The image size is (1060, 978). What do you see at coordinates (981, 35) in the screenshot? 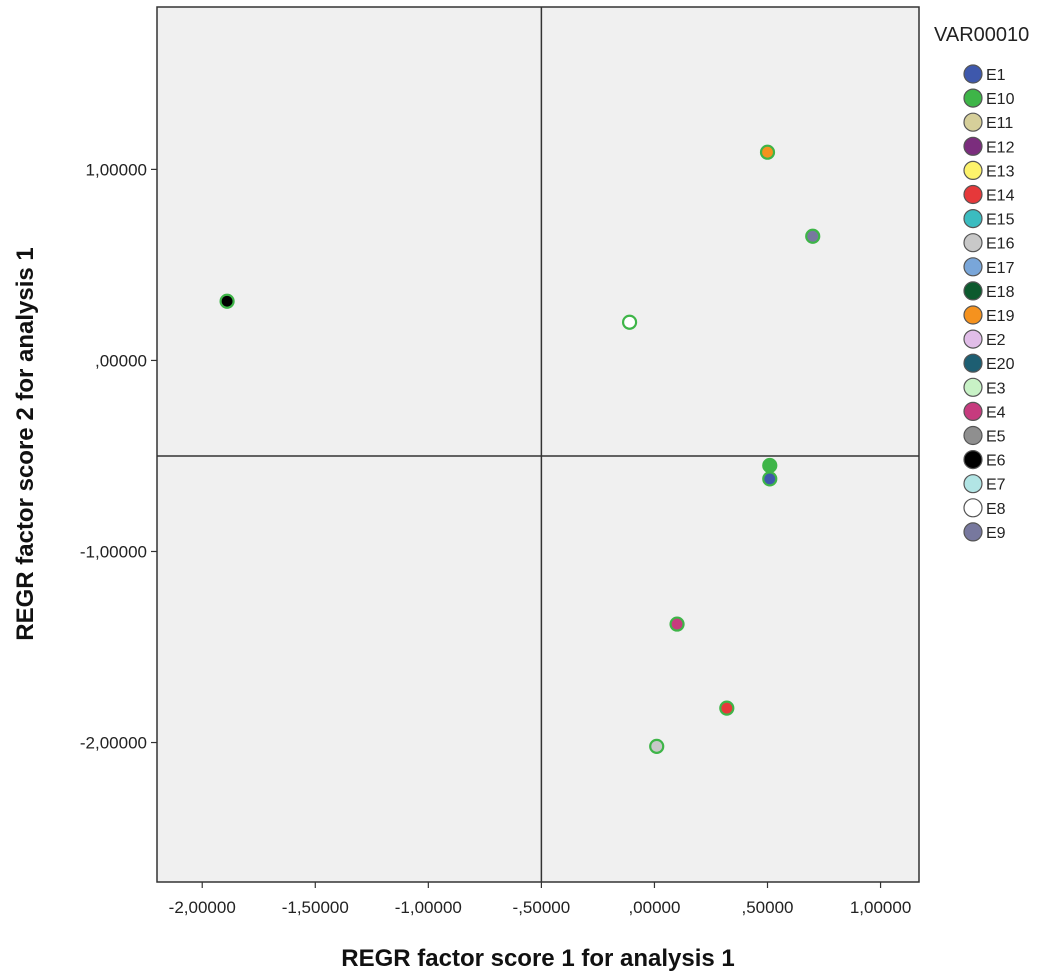
I see `legend-title: VAR00010` at bounding box center [981, 35].